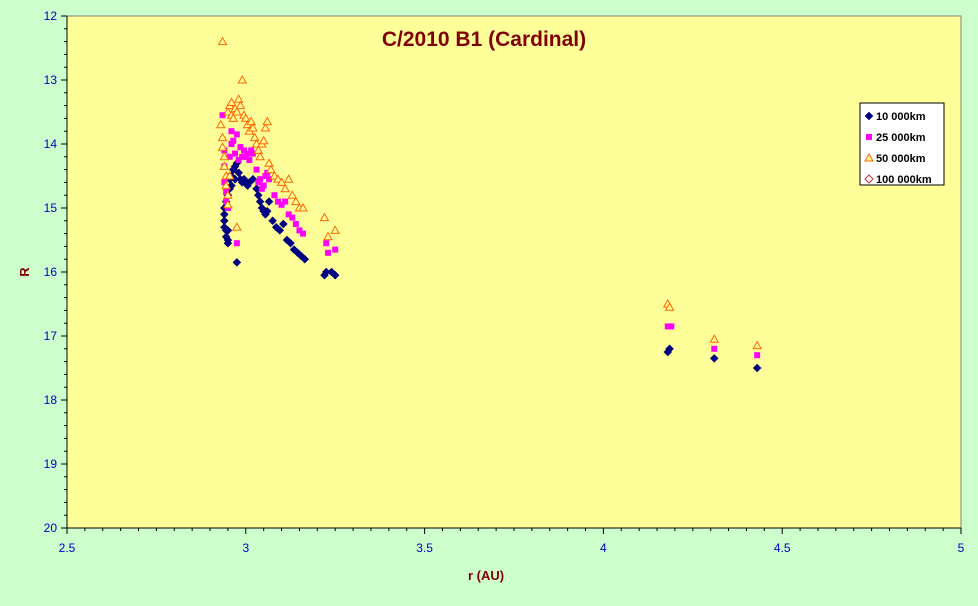 The image size is (978, 606). I want to click on x-tick-labels: 2.5 3 3.5 4 4.5 5, so click(512, 548).